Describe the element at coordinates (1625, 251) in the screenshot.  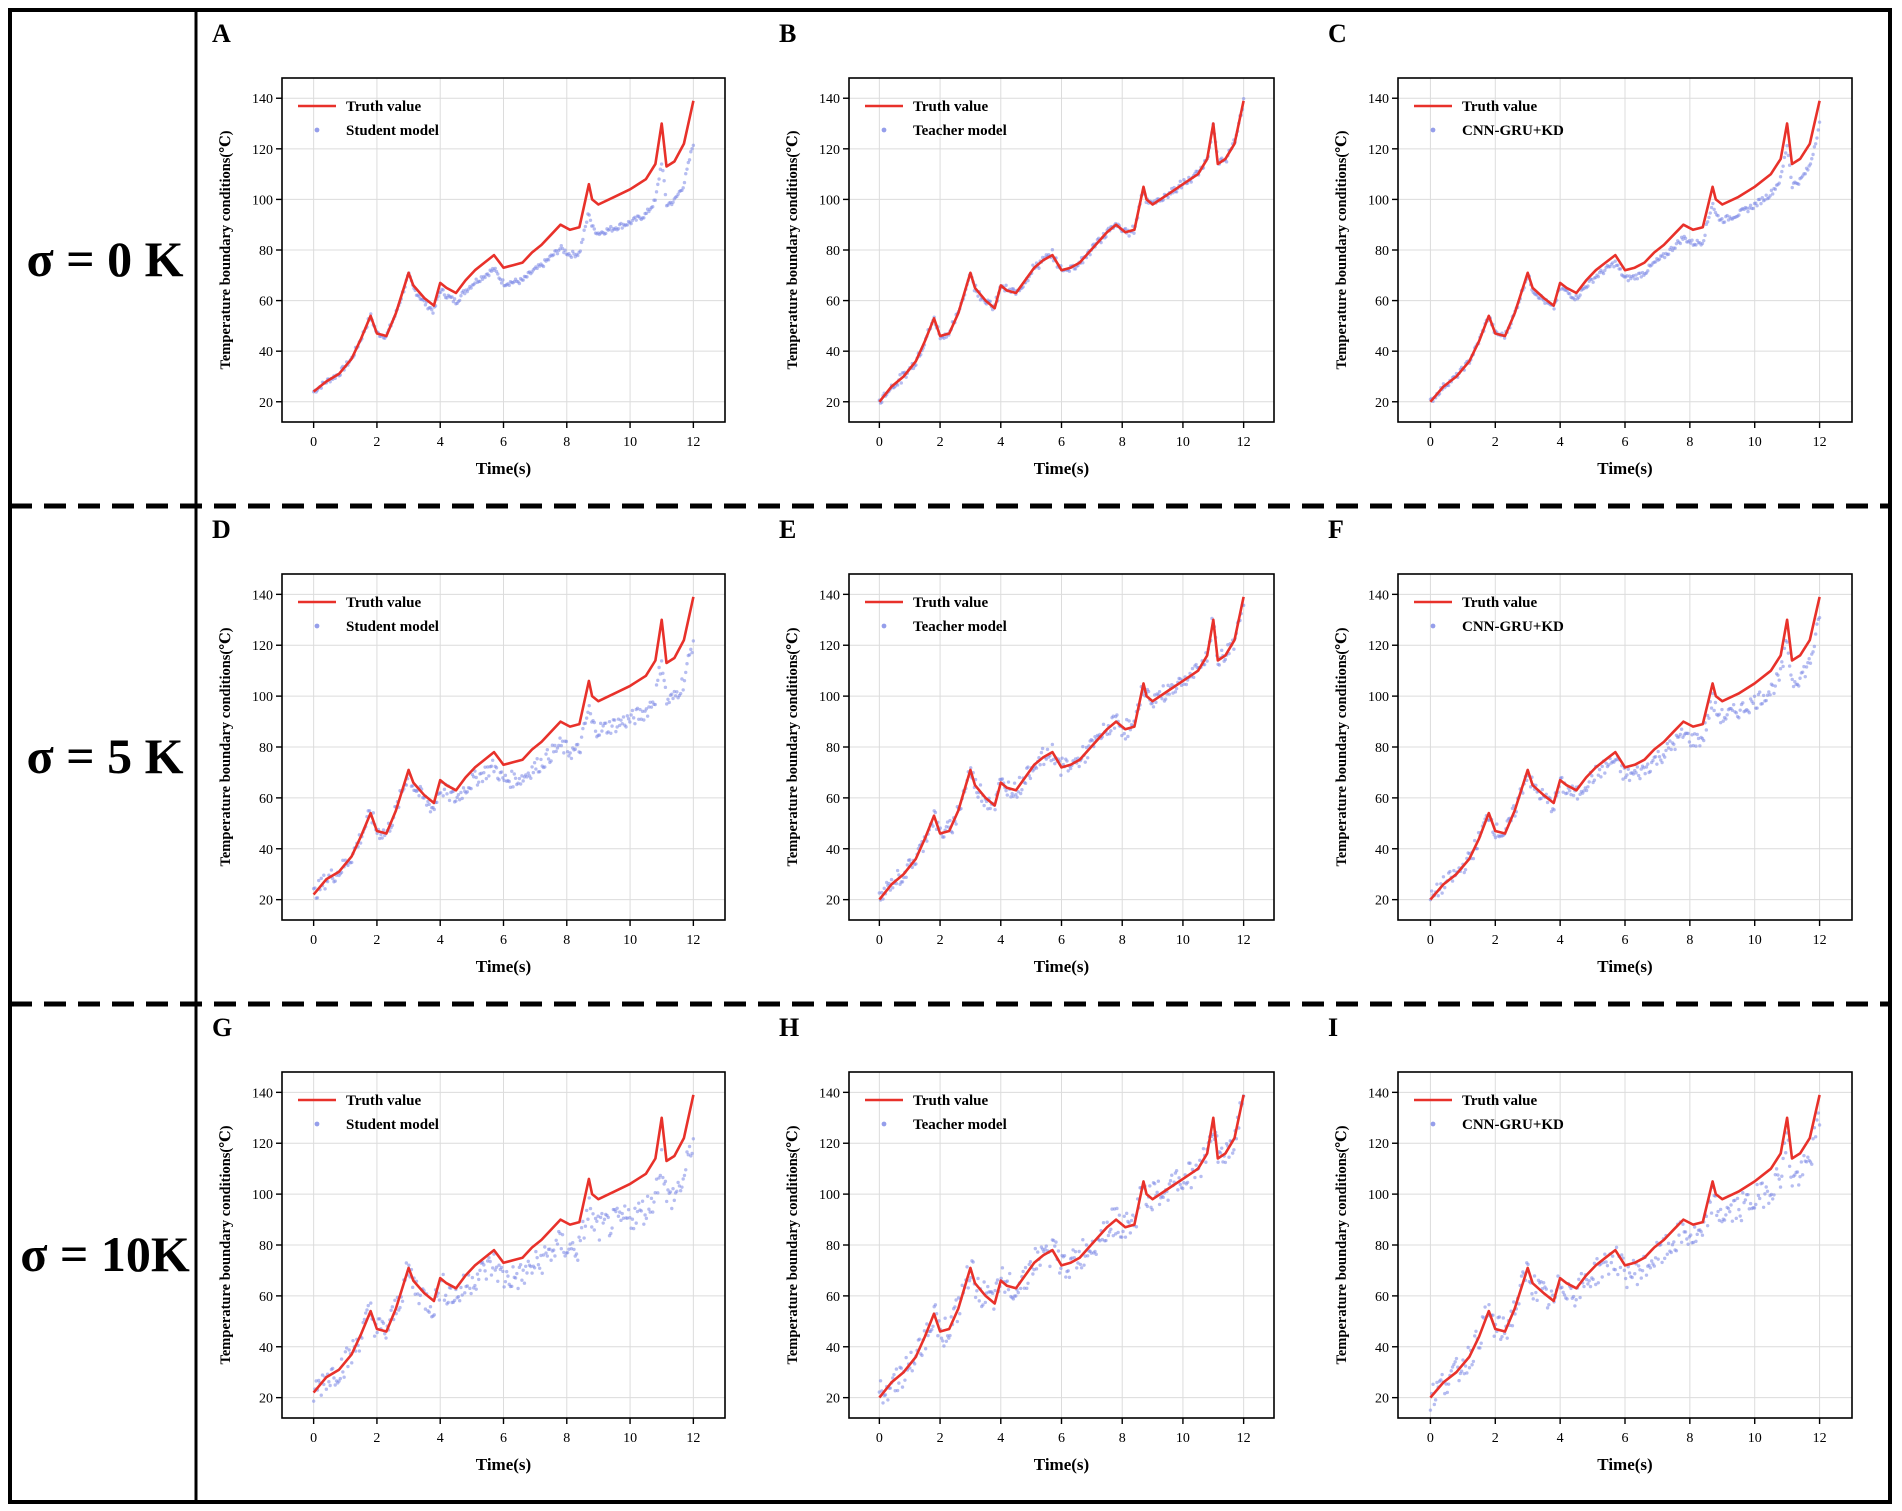
I see `truth-line` at that location.